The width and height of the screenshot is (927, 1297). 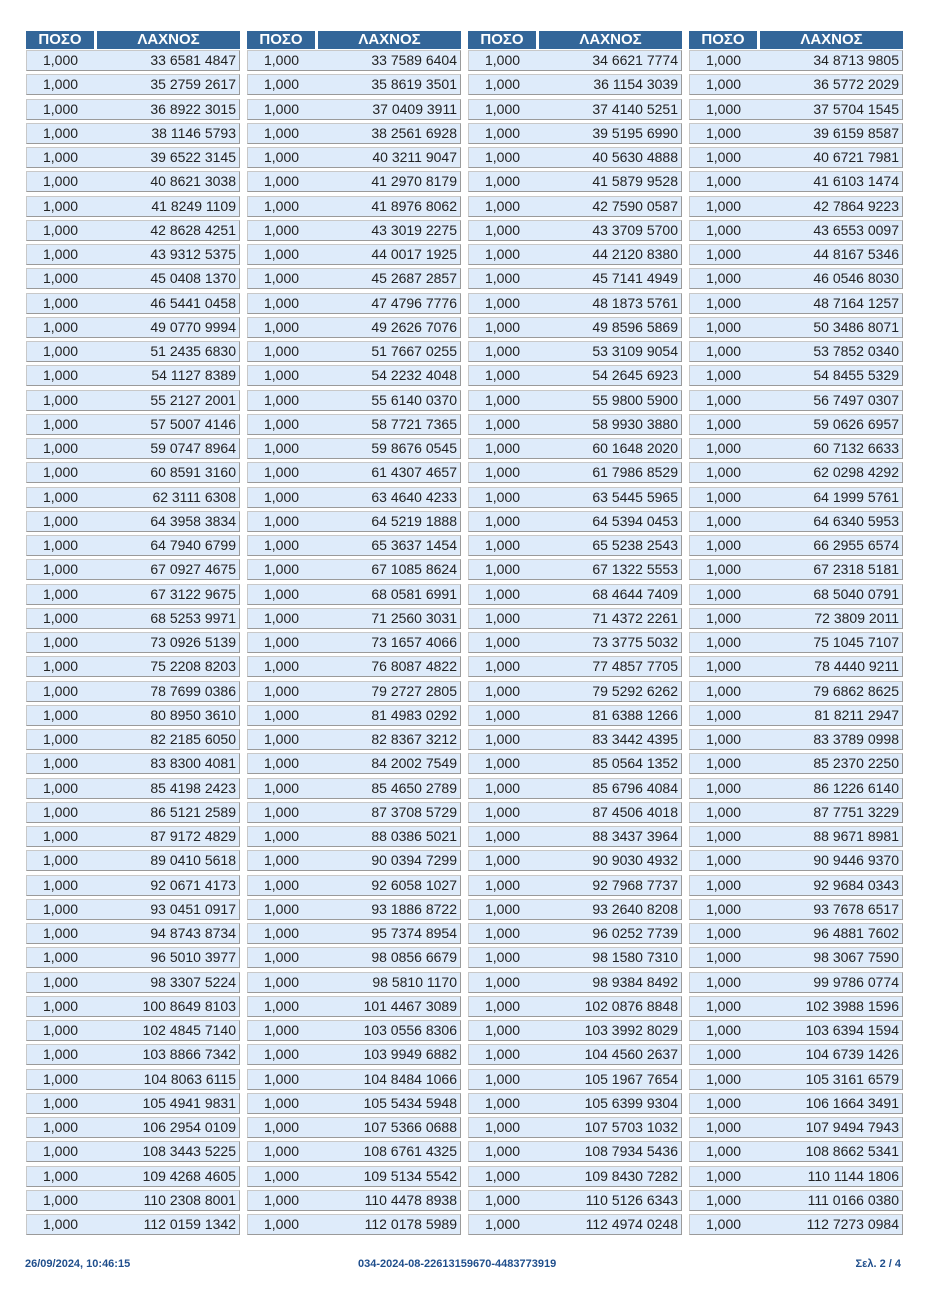 What do you see at coordinates (852, 1102) in the screenshot?
I see `ticket-number: 106 1664 3491` at bounding box center [852, 1102].